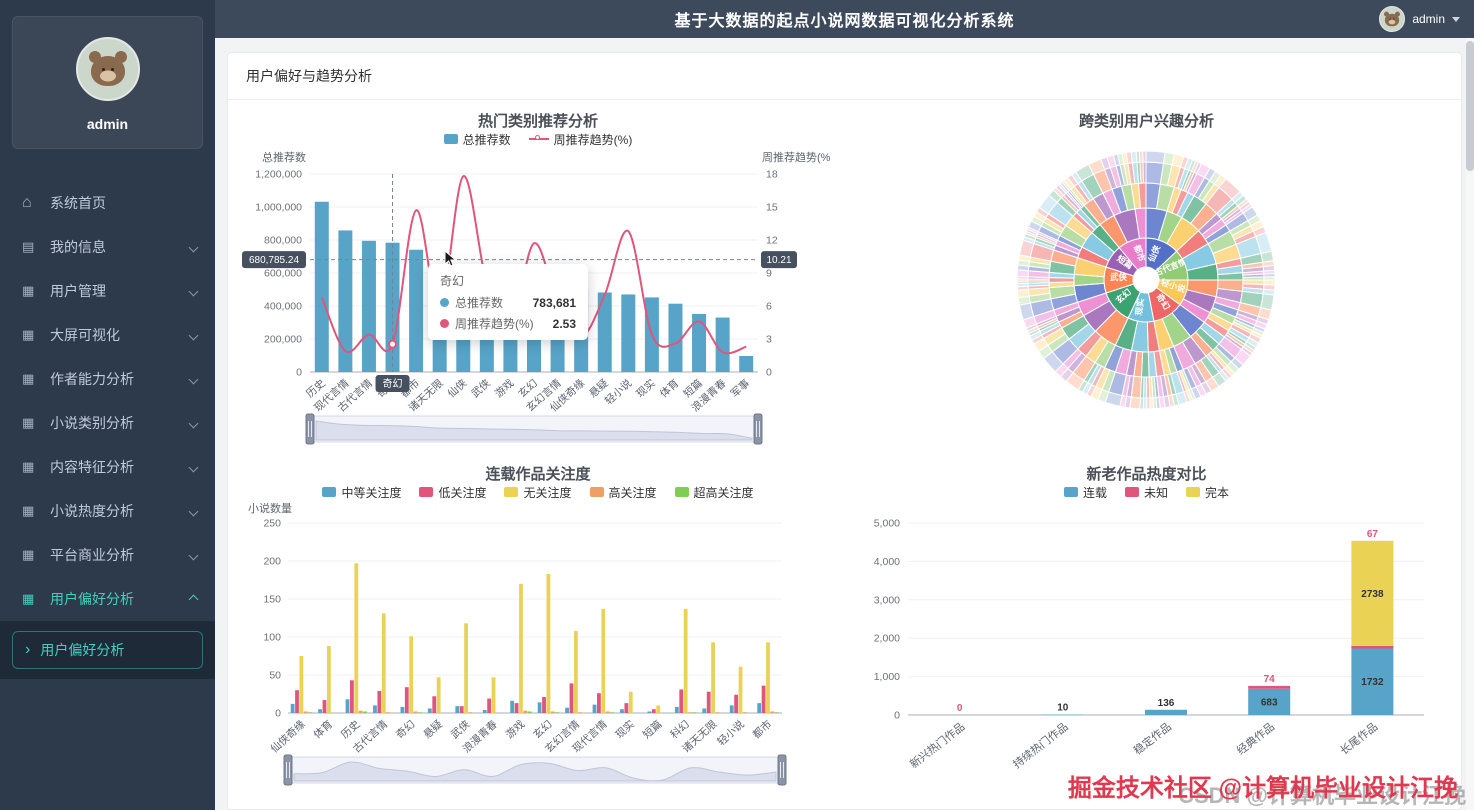 The image size is (1474, 810). I want to click on sidebar-item-platform-business: 平台商业分析, so click(107, 555).